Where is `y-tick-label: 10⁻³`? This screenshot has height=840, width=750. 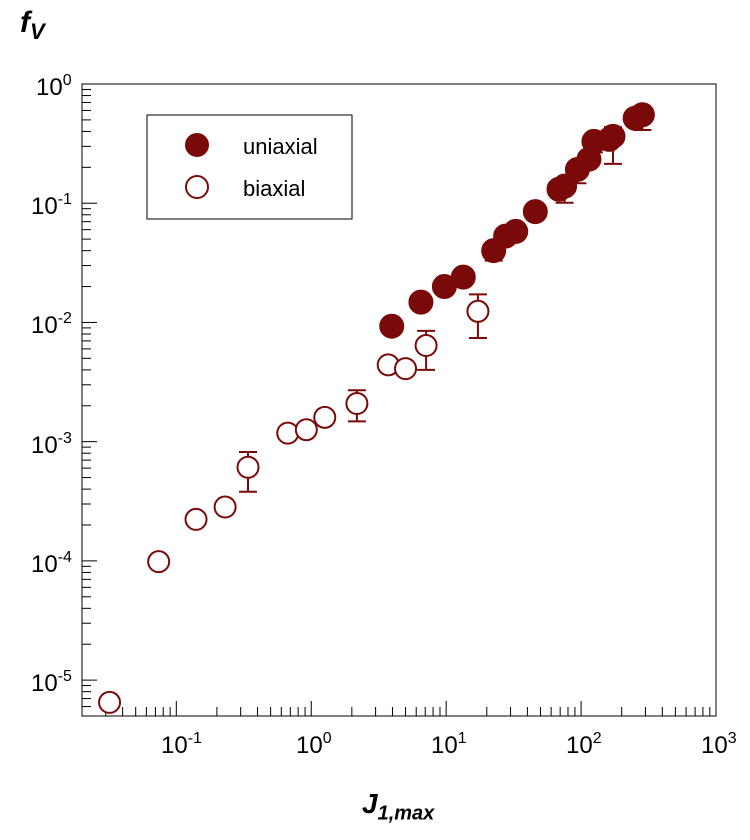 y-tick-label: 10⁻³ is located at coordinates (51, 444).